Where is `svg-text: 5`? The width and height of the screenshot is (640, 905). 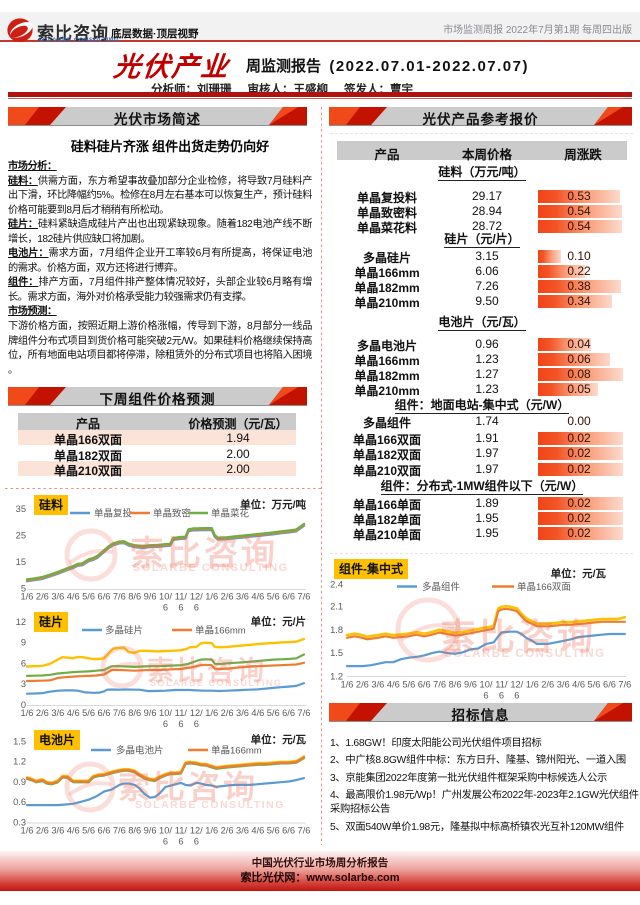 svg-text: 5 is located at coordinates (23, 589).